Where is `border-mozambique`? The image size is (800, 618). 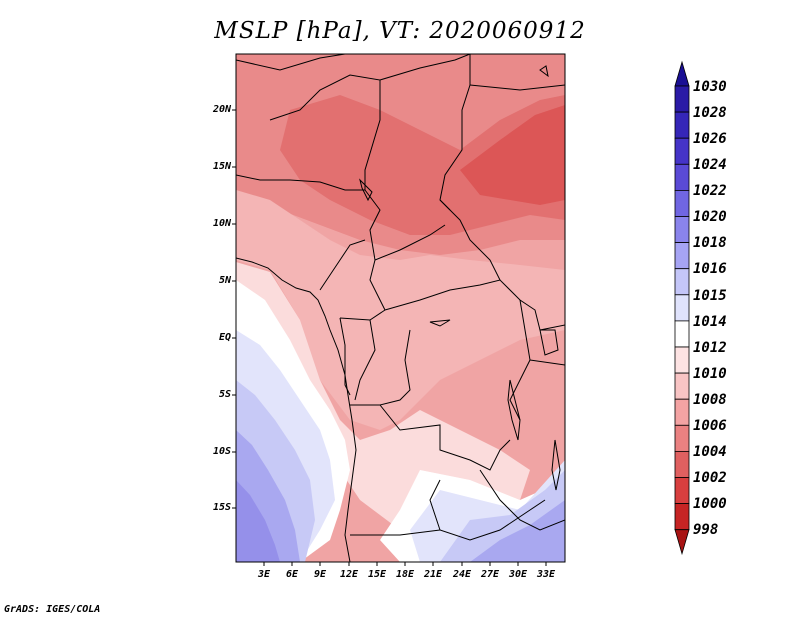 border-mozambique is located at coordinates (522, 500).